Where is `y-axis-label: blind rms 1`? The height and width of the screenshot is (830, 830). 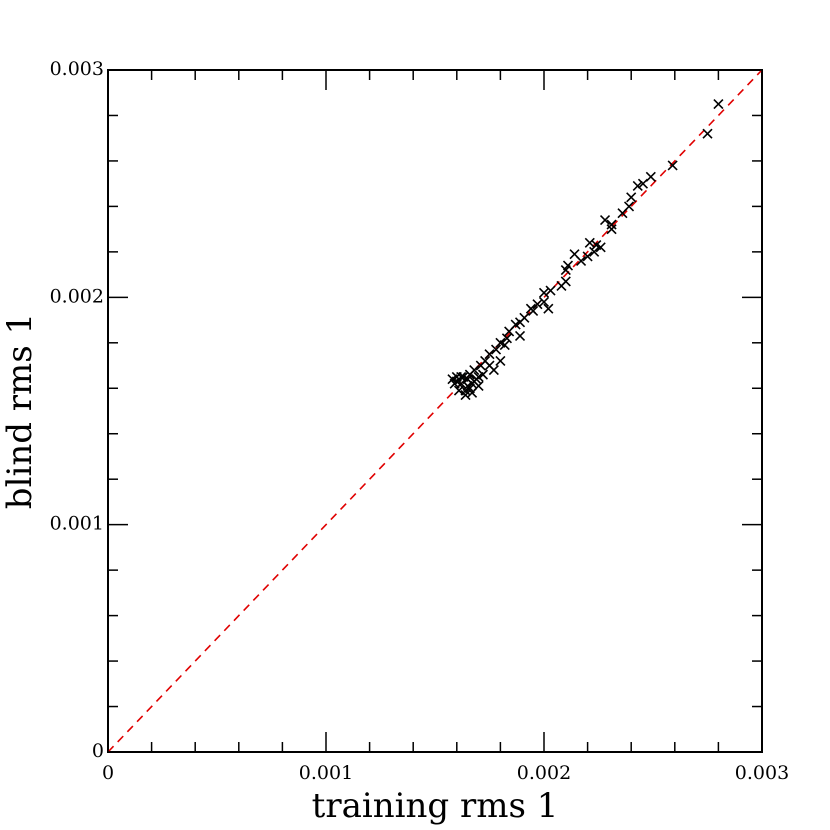
y-axis-label: blind rms 1 is located at coordinates (20, 411).